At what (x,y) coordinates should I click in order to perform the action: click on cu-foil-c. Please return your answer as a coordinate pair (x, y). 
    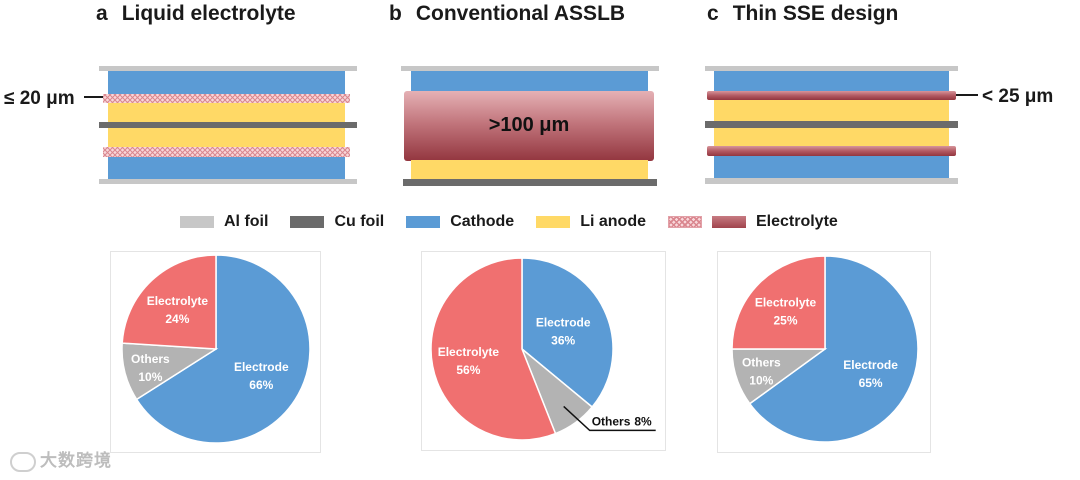
    Looking at the image, I should click on (831, 124).